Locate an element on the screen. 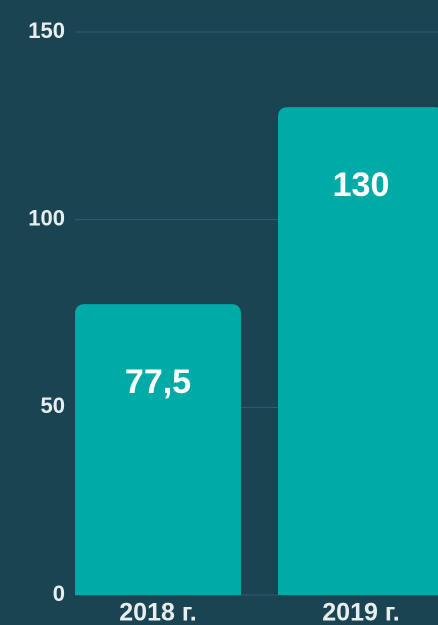 This screenshot has width=438, height=625. value-label: 77,5 is located at coordinates (158, 382).